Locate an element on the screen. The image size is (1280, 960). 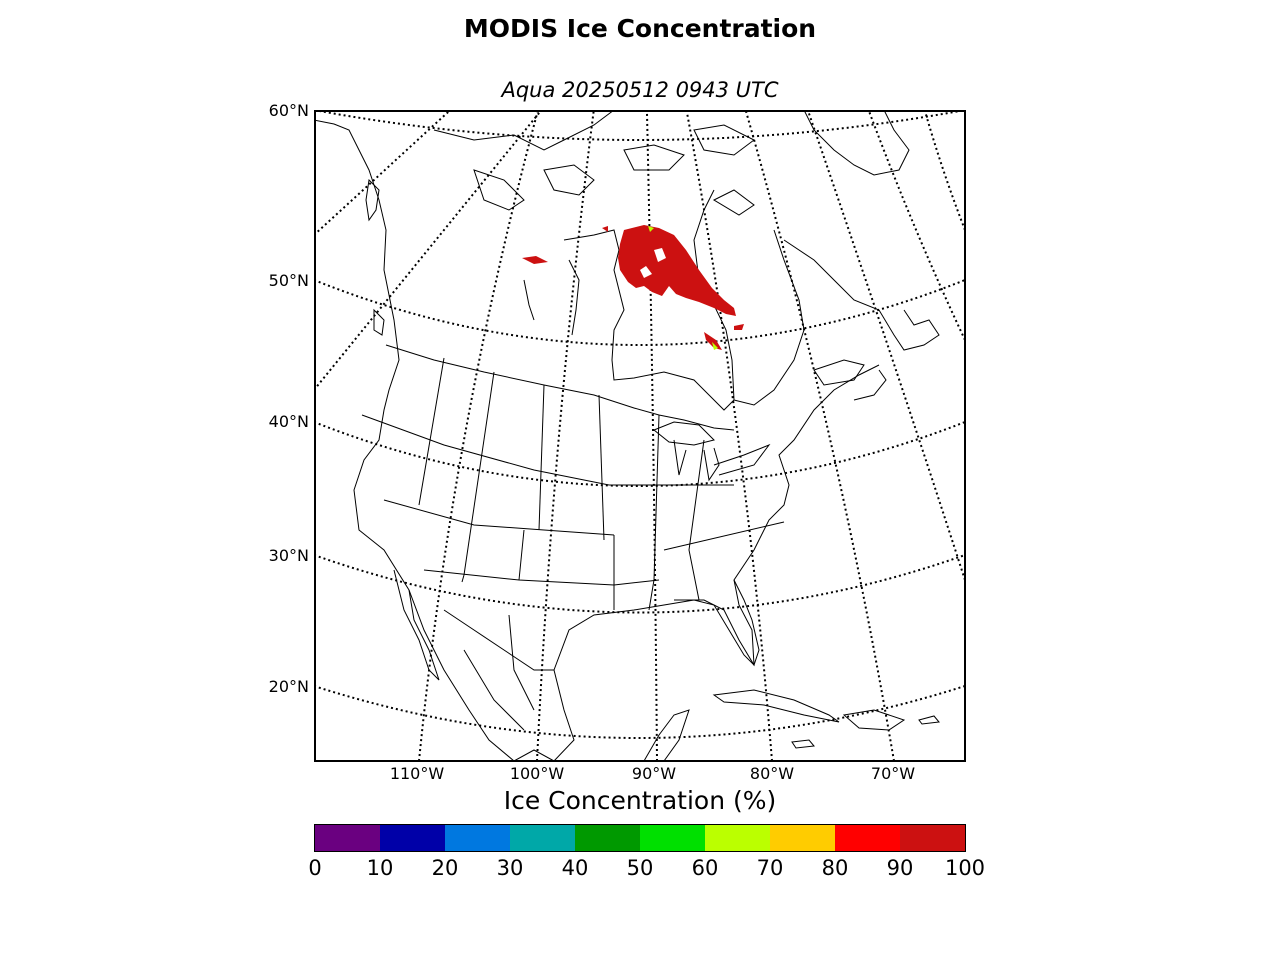
lon-label-90w: 90°W is located at coordinates (654, 773).